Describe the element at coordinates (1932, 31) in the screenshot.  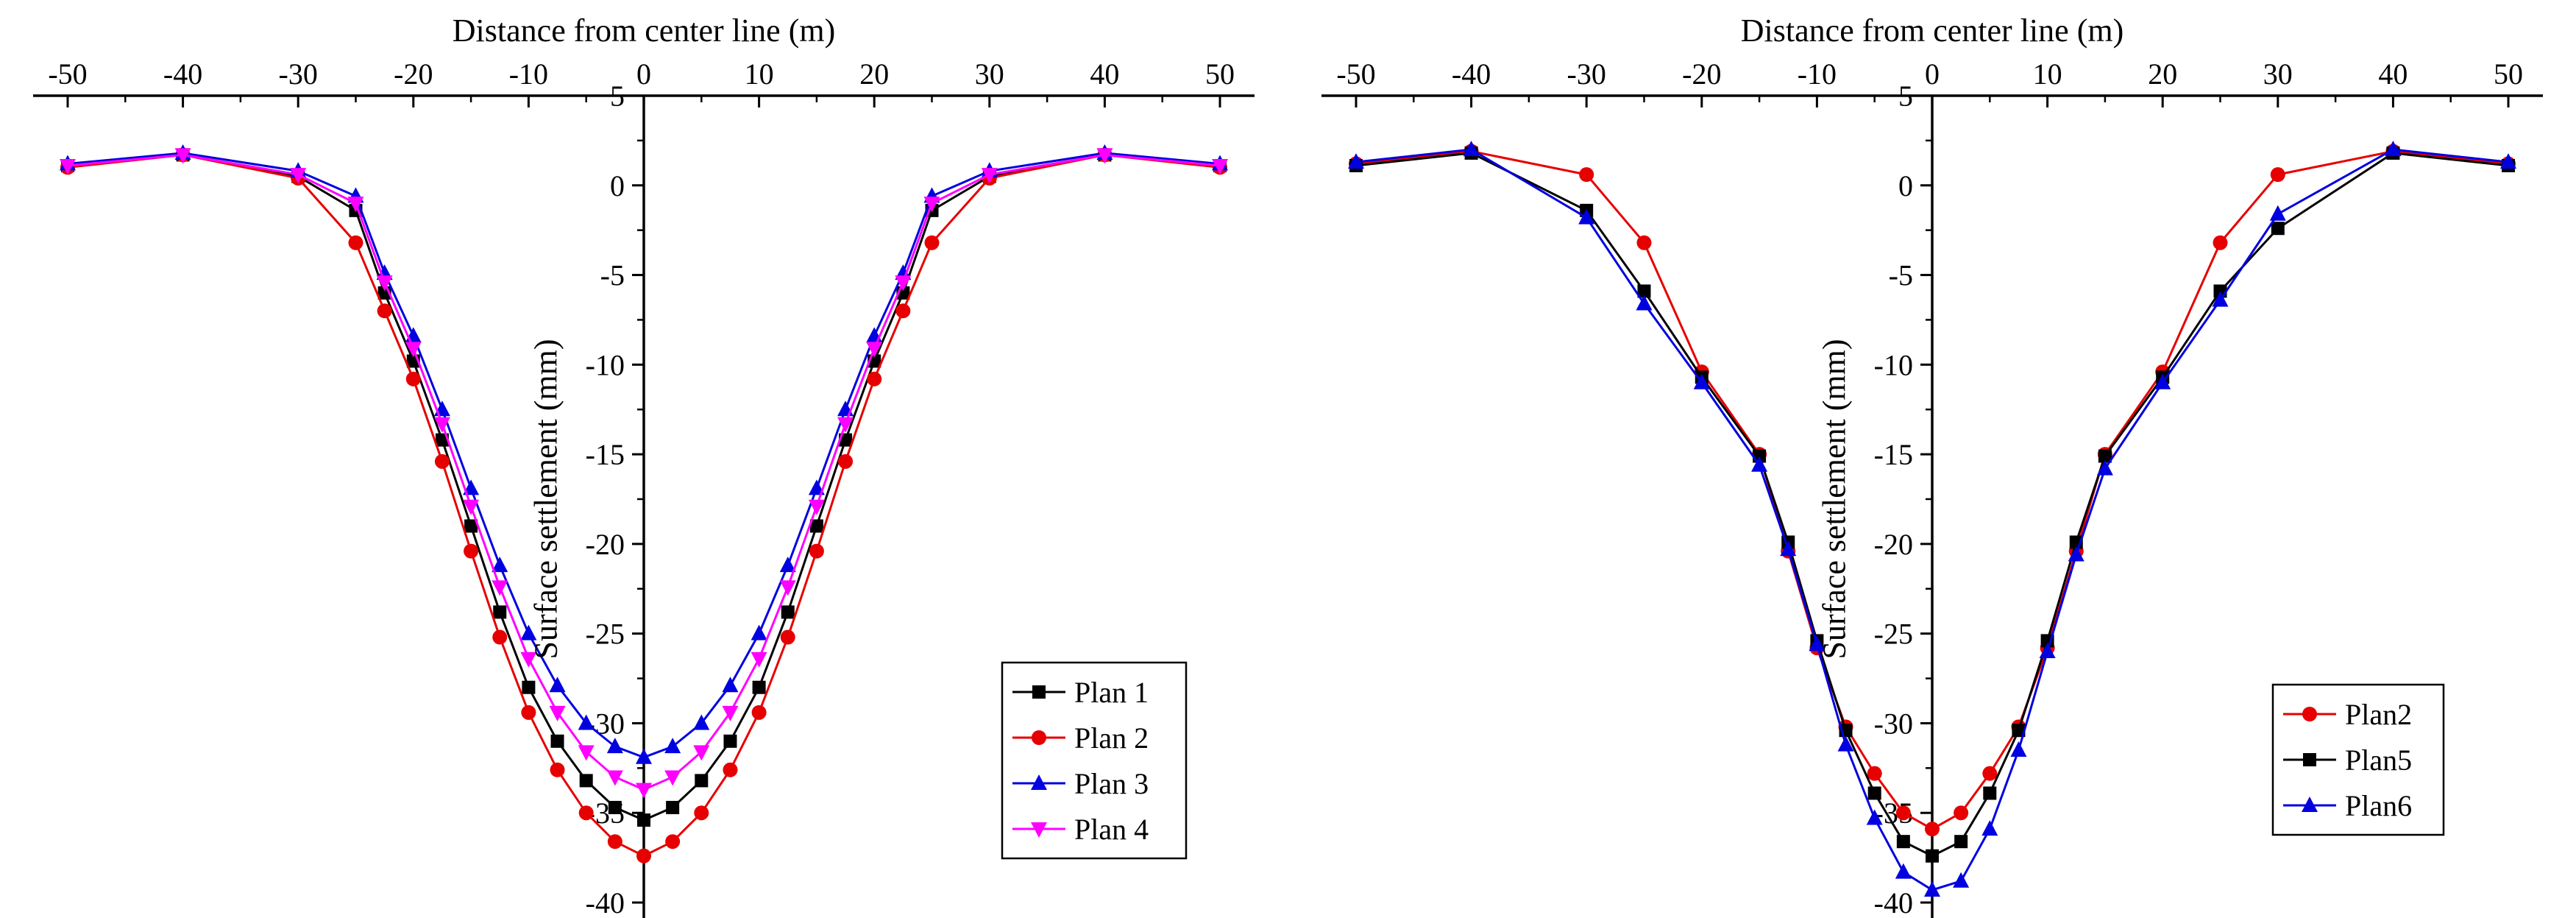
I see `x-axis-title: Distance from center line (m)` at that location.